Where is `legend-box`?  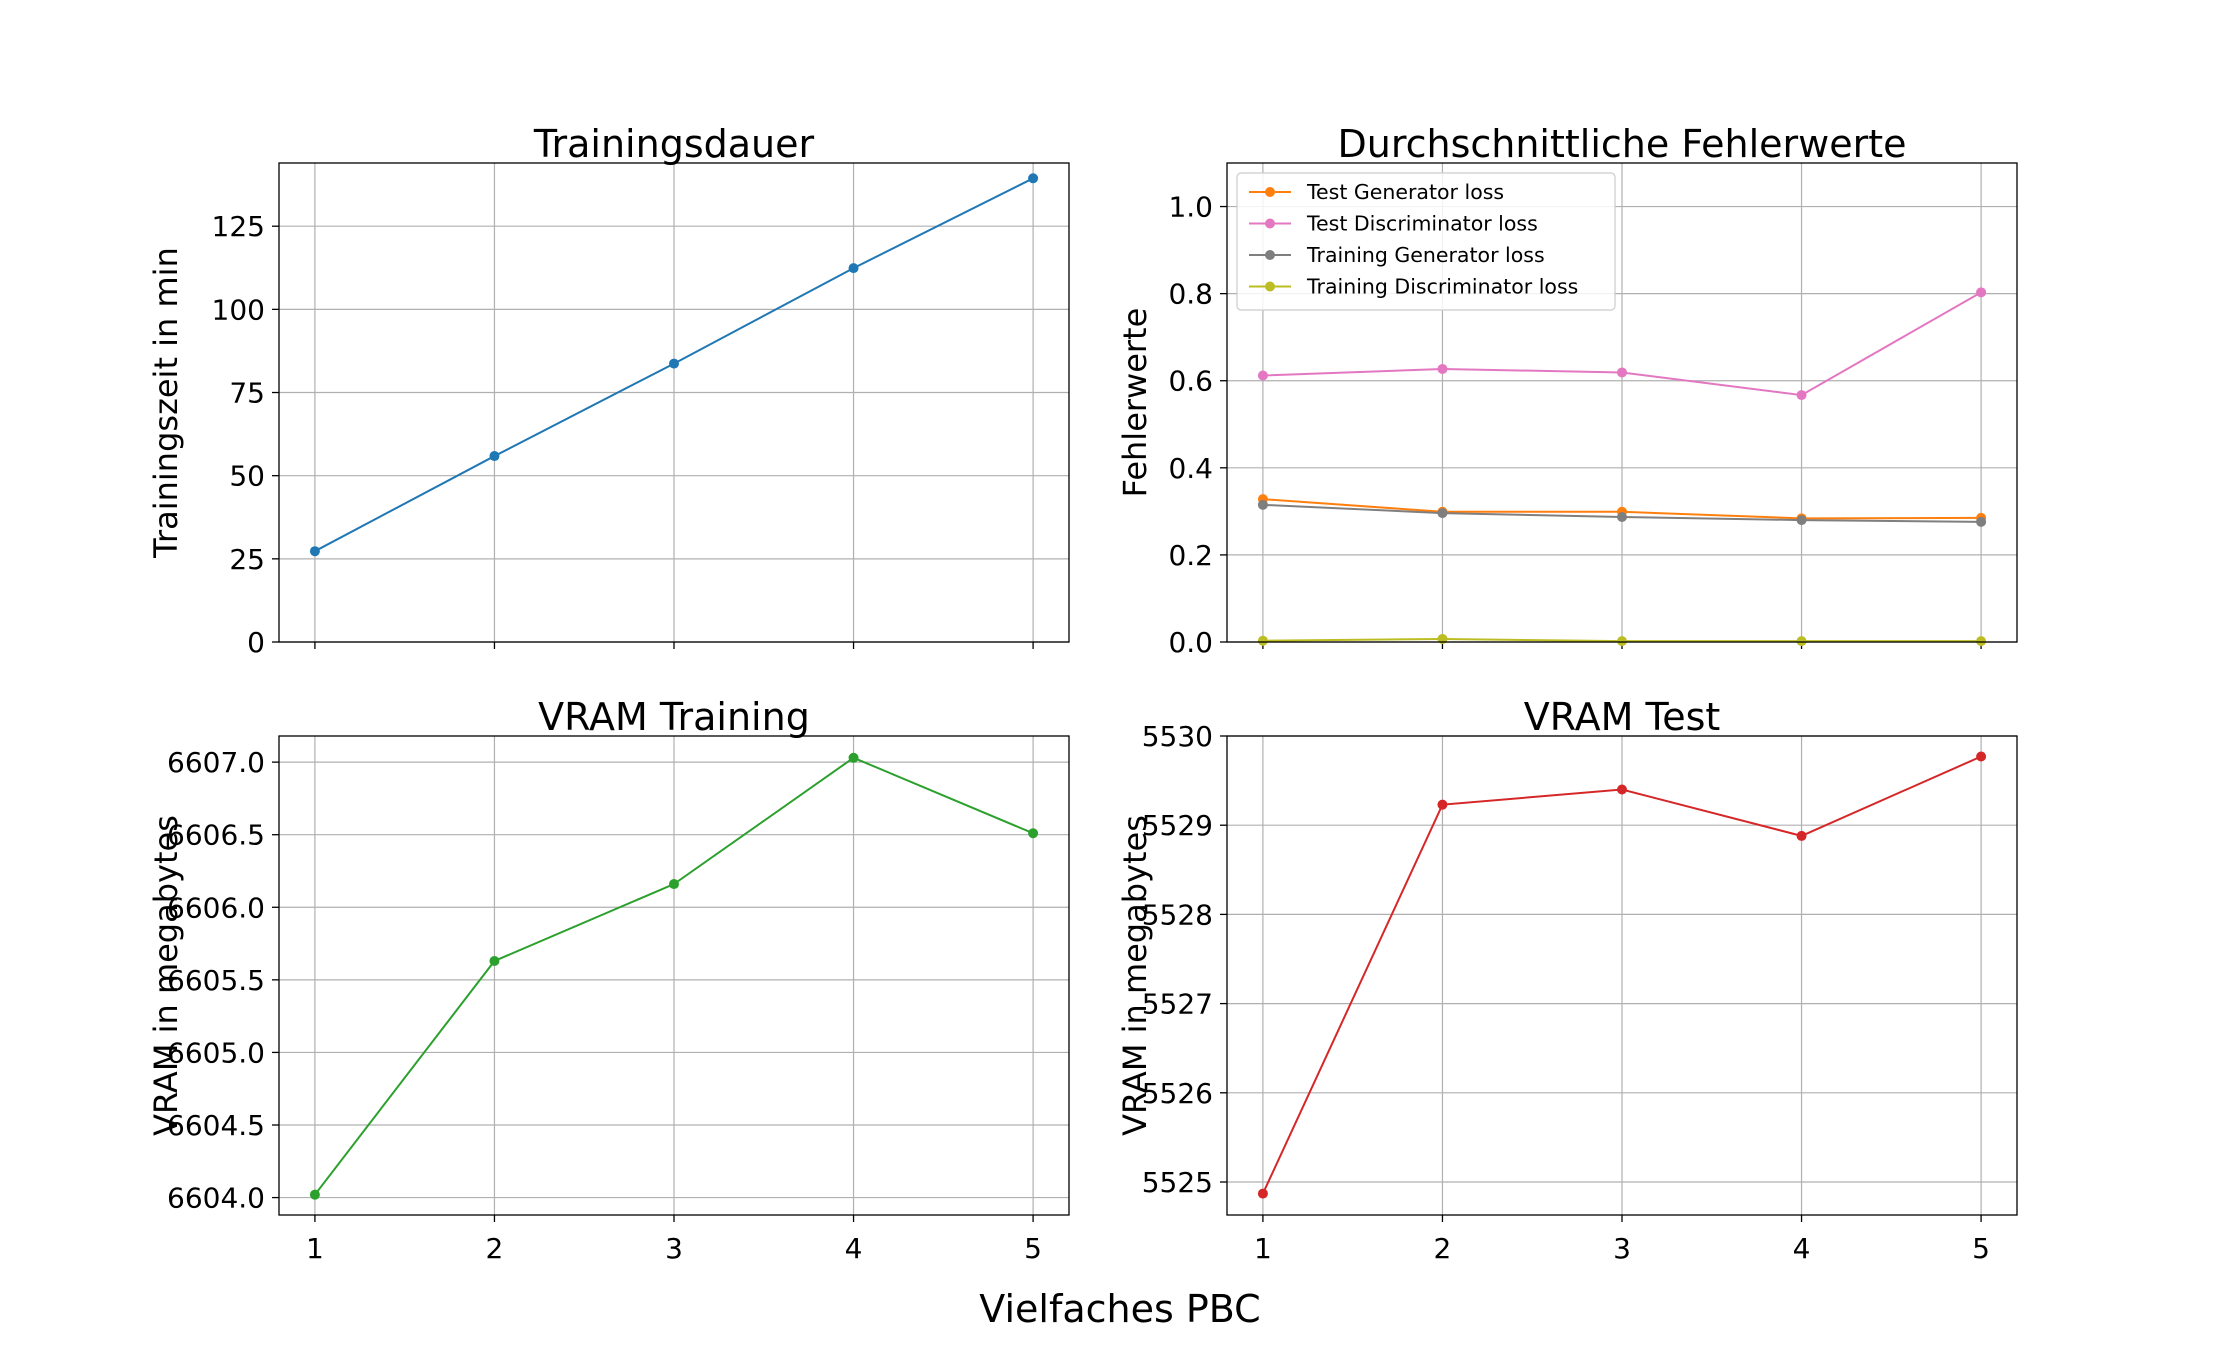 legend-box is located at coordinates (1426, 241).